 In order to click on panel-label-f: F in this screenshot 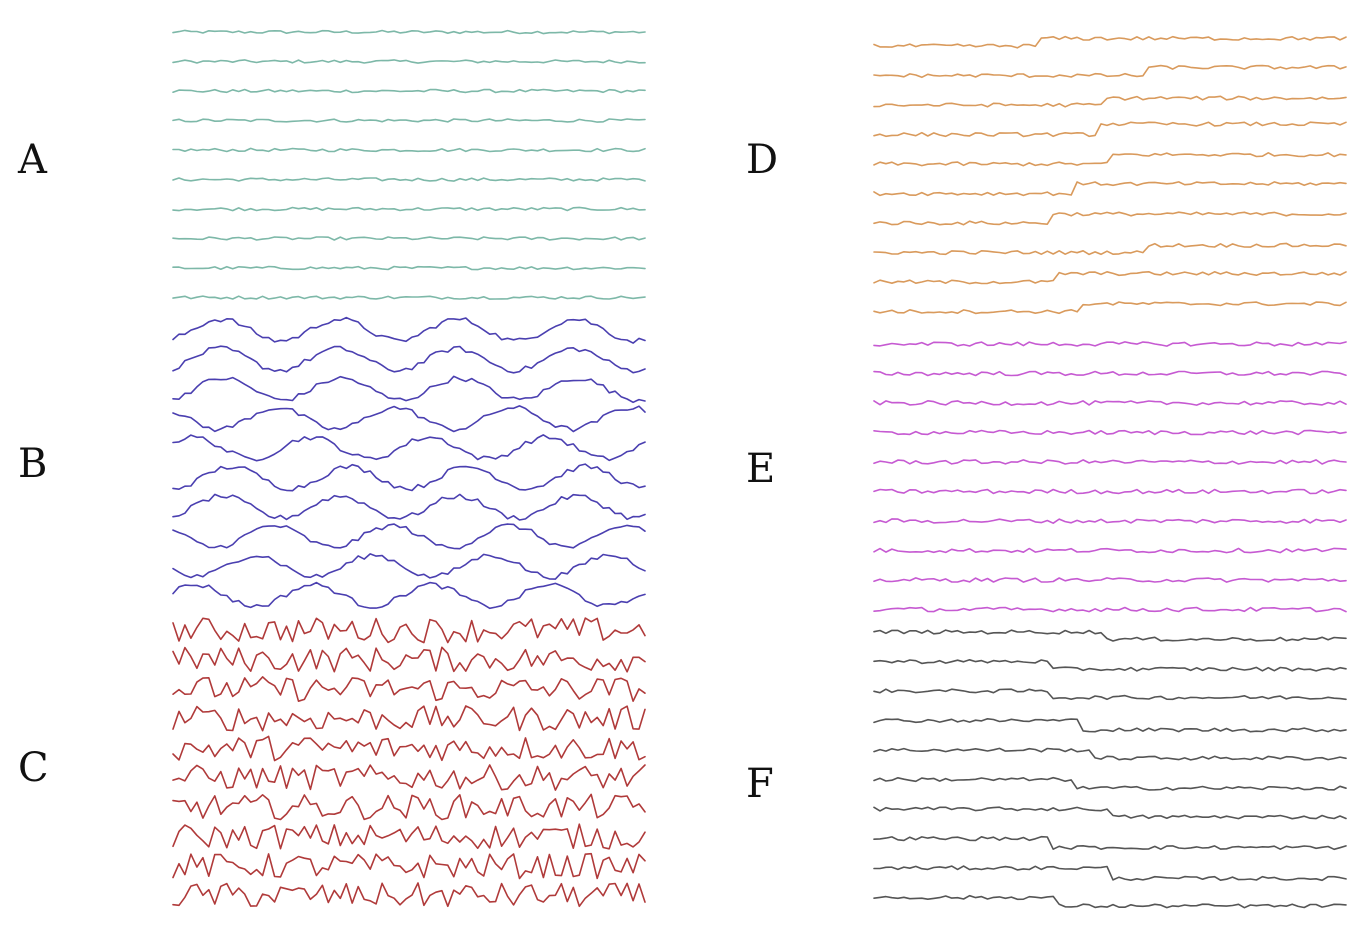, I will do `click(760, 784)`.